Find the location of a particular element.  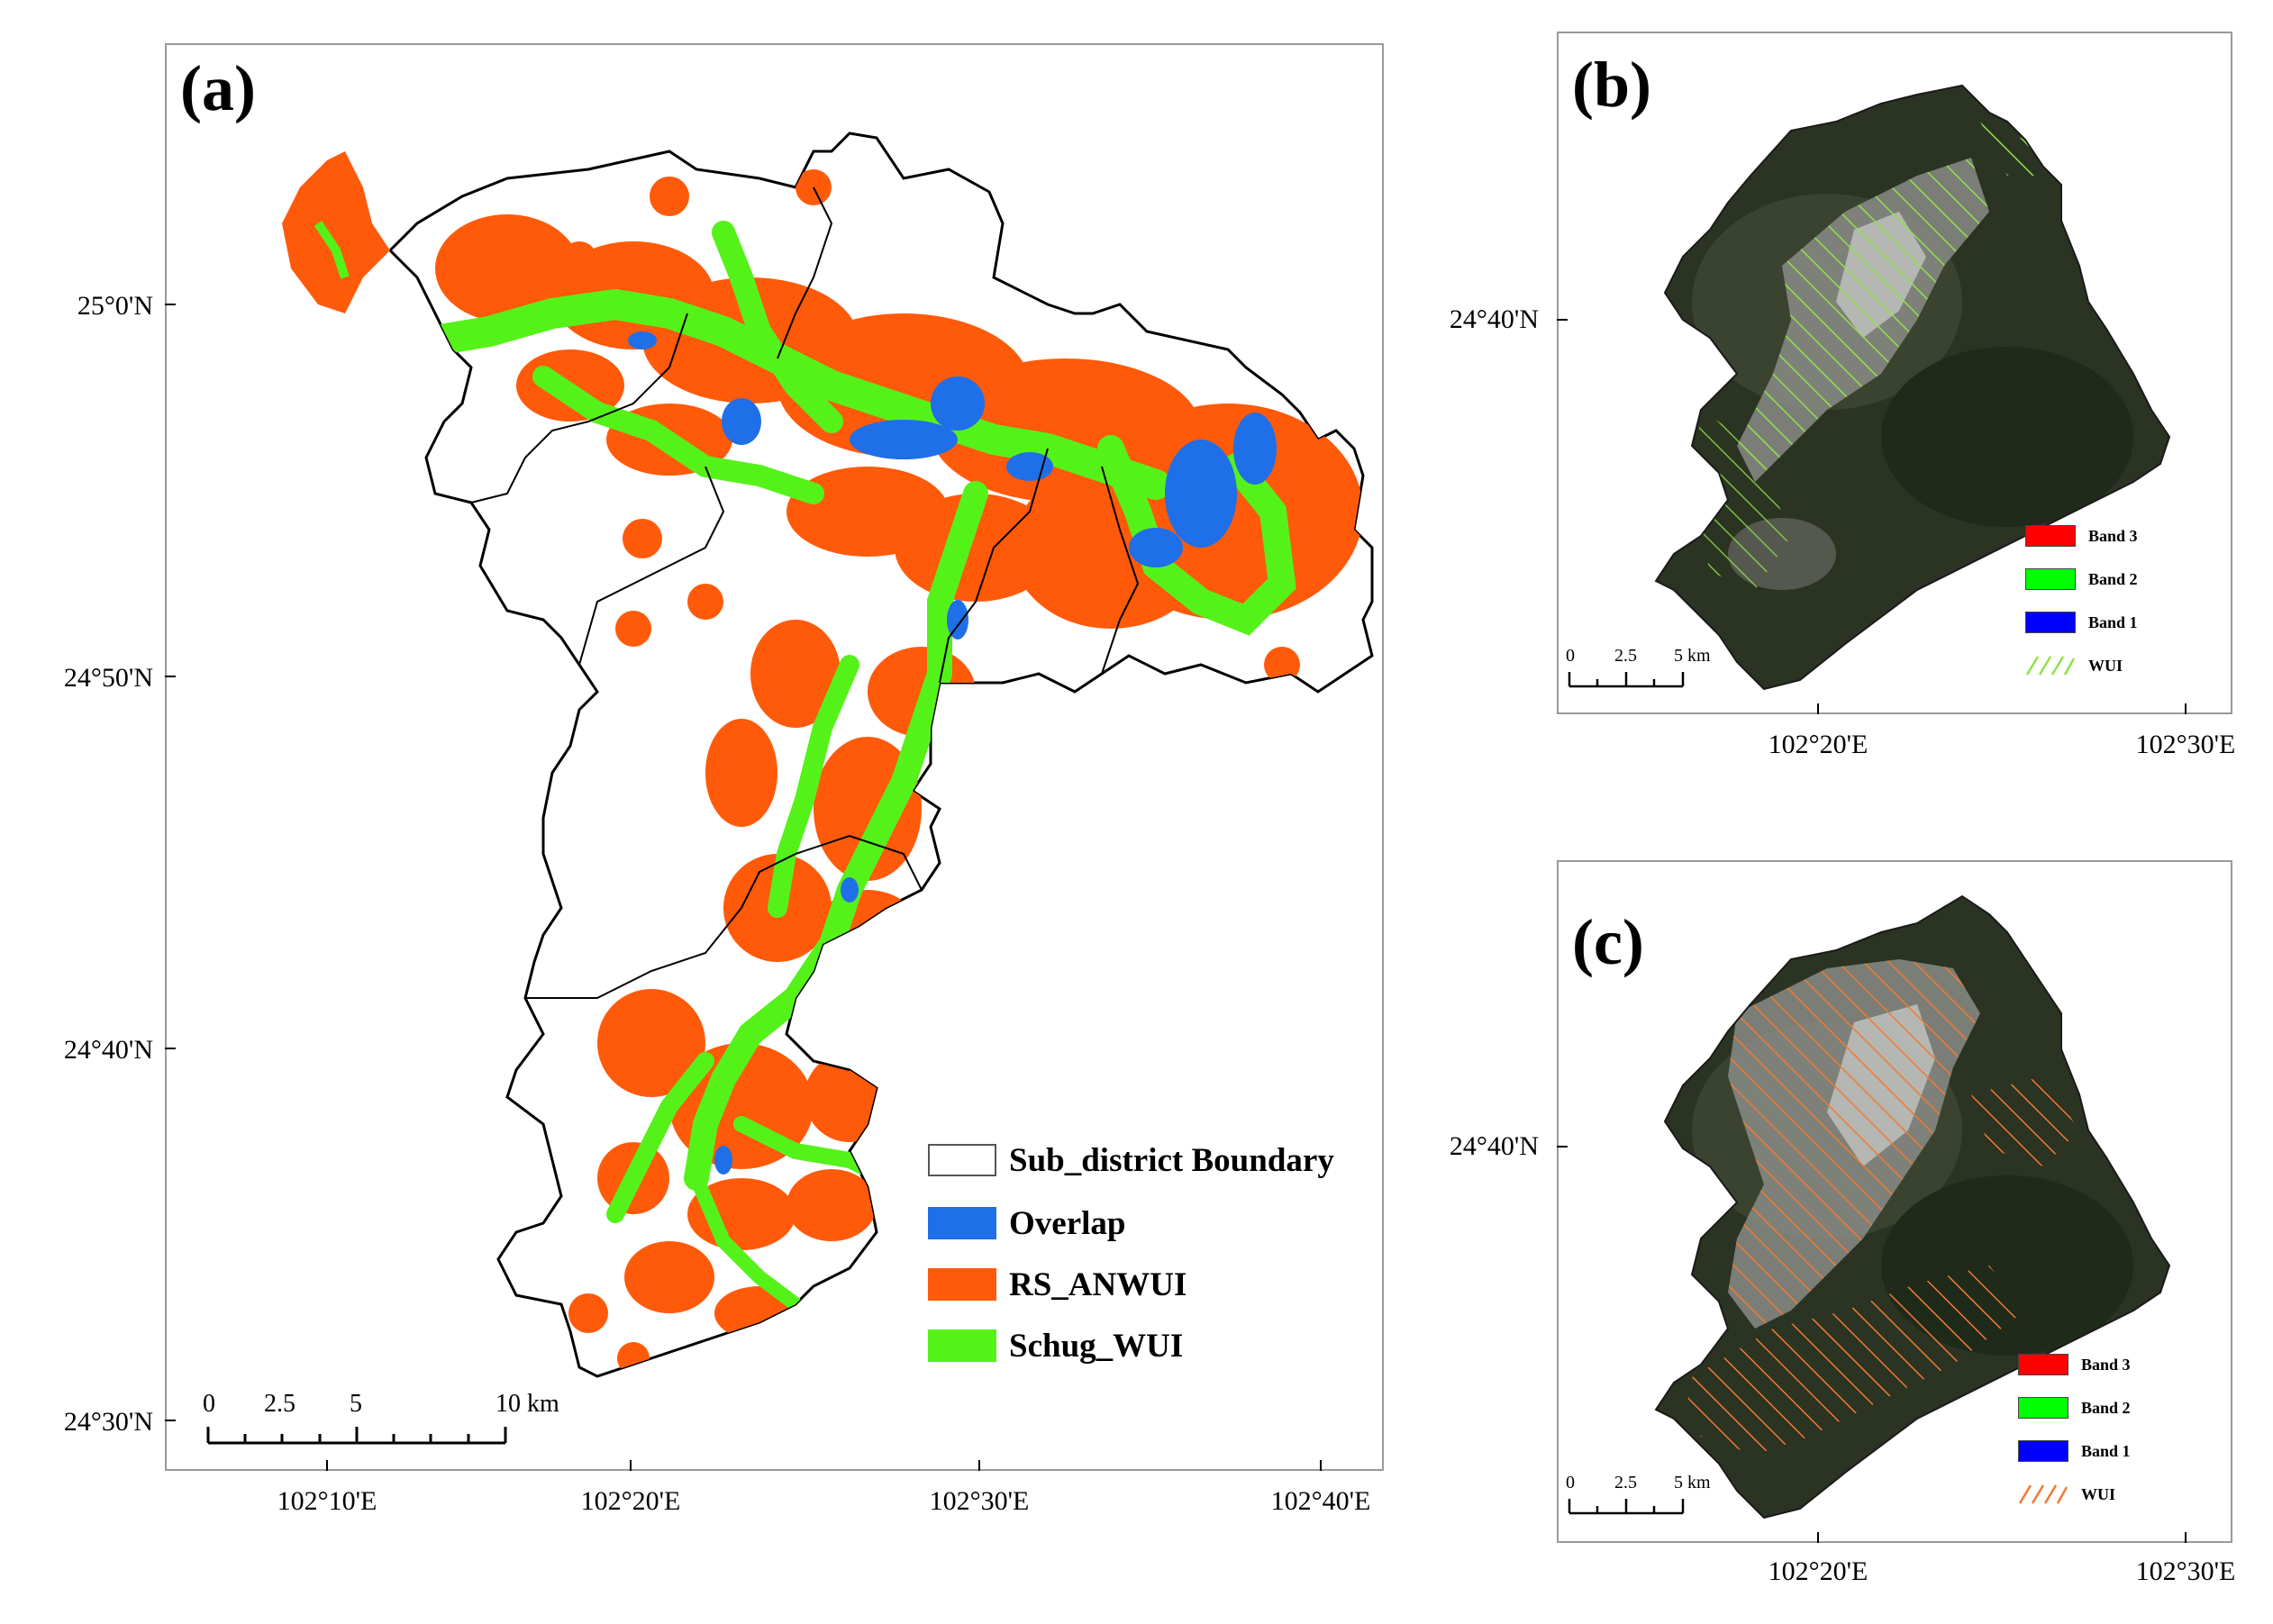

scale-c-5km: 5 km is located at coordinates (1692, 1482).